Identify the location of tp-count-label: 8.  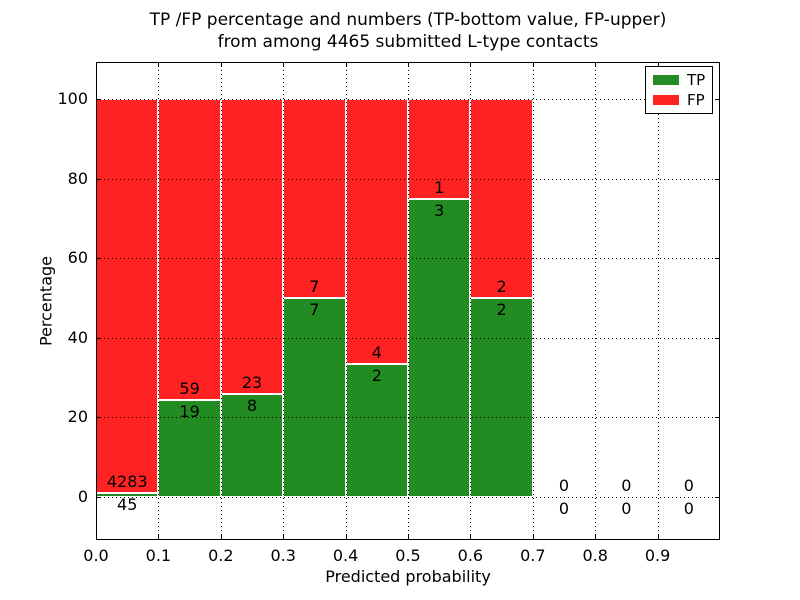
(252, 406).